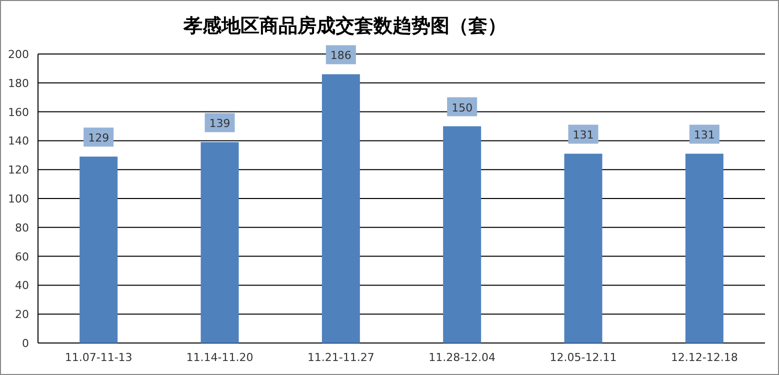 This screenshot has width=779, height=375. I want to click on data-label: 139, so click(219, 123).